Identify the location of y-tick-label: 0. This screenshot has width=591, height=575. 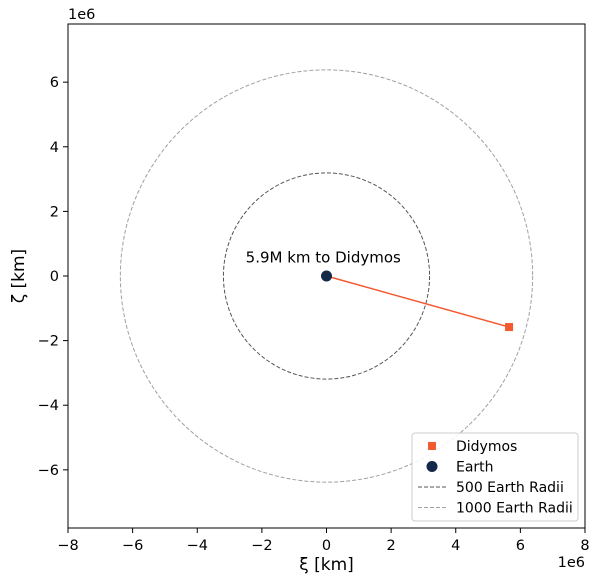
(54, 277).